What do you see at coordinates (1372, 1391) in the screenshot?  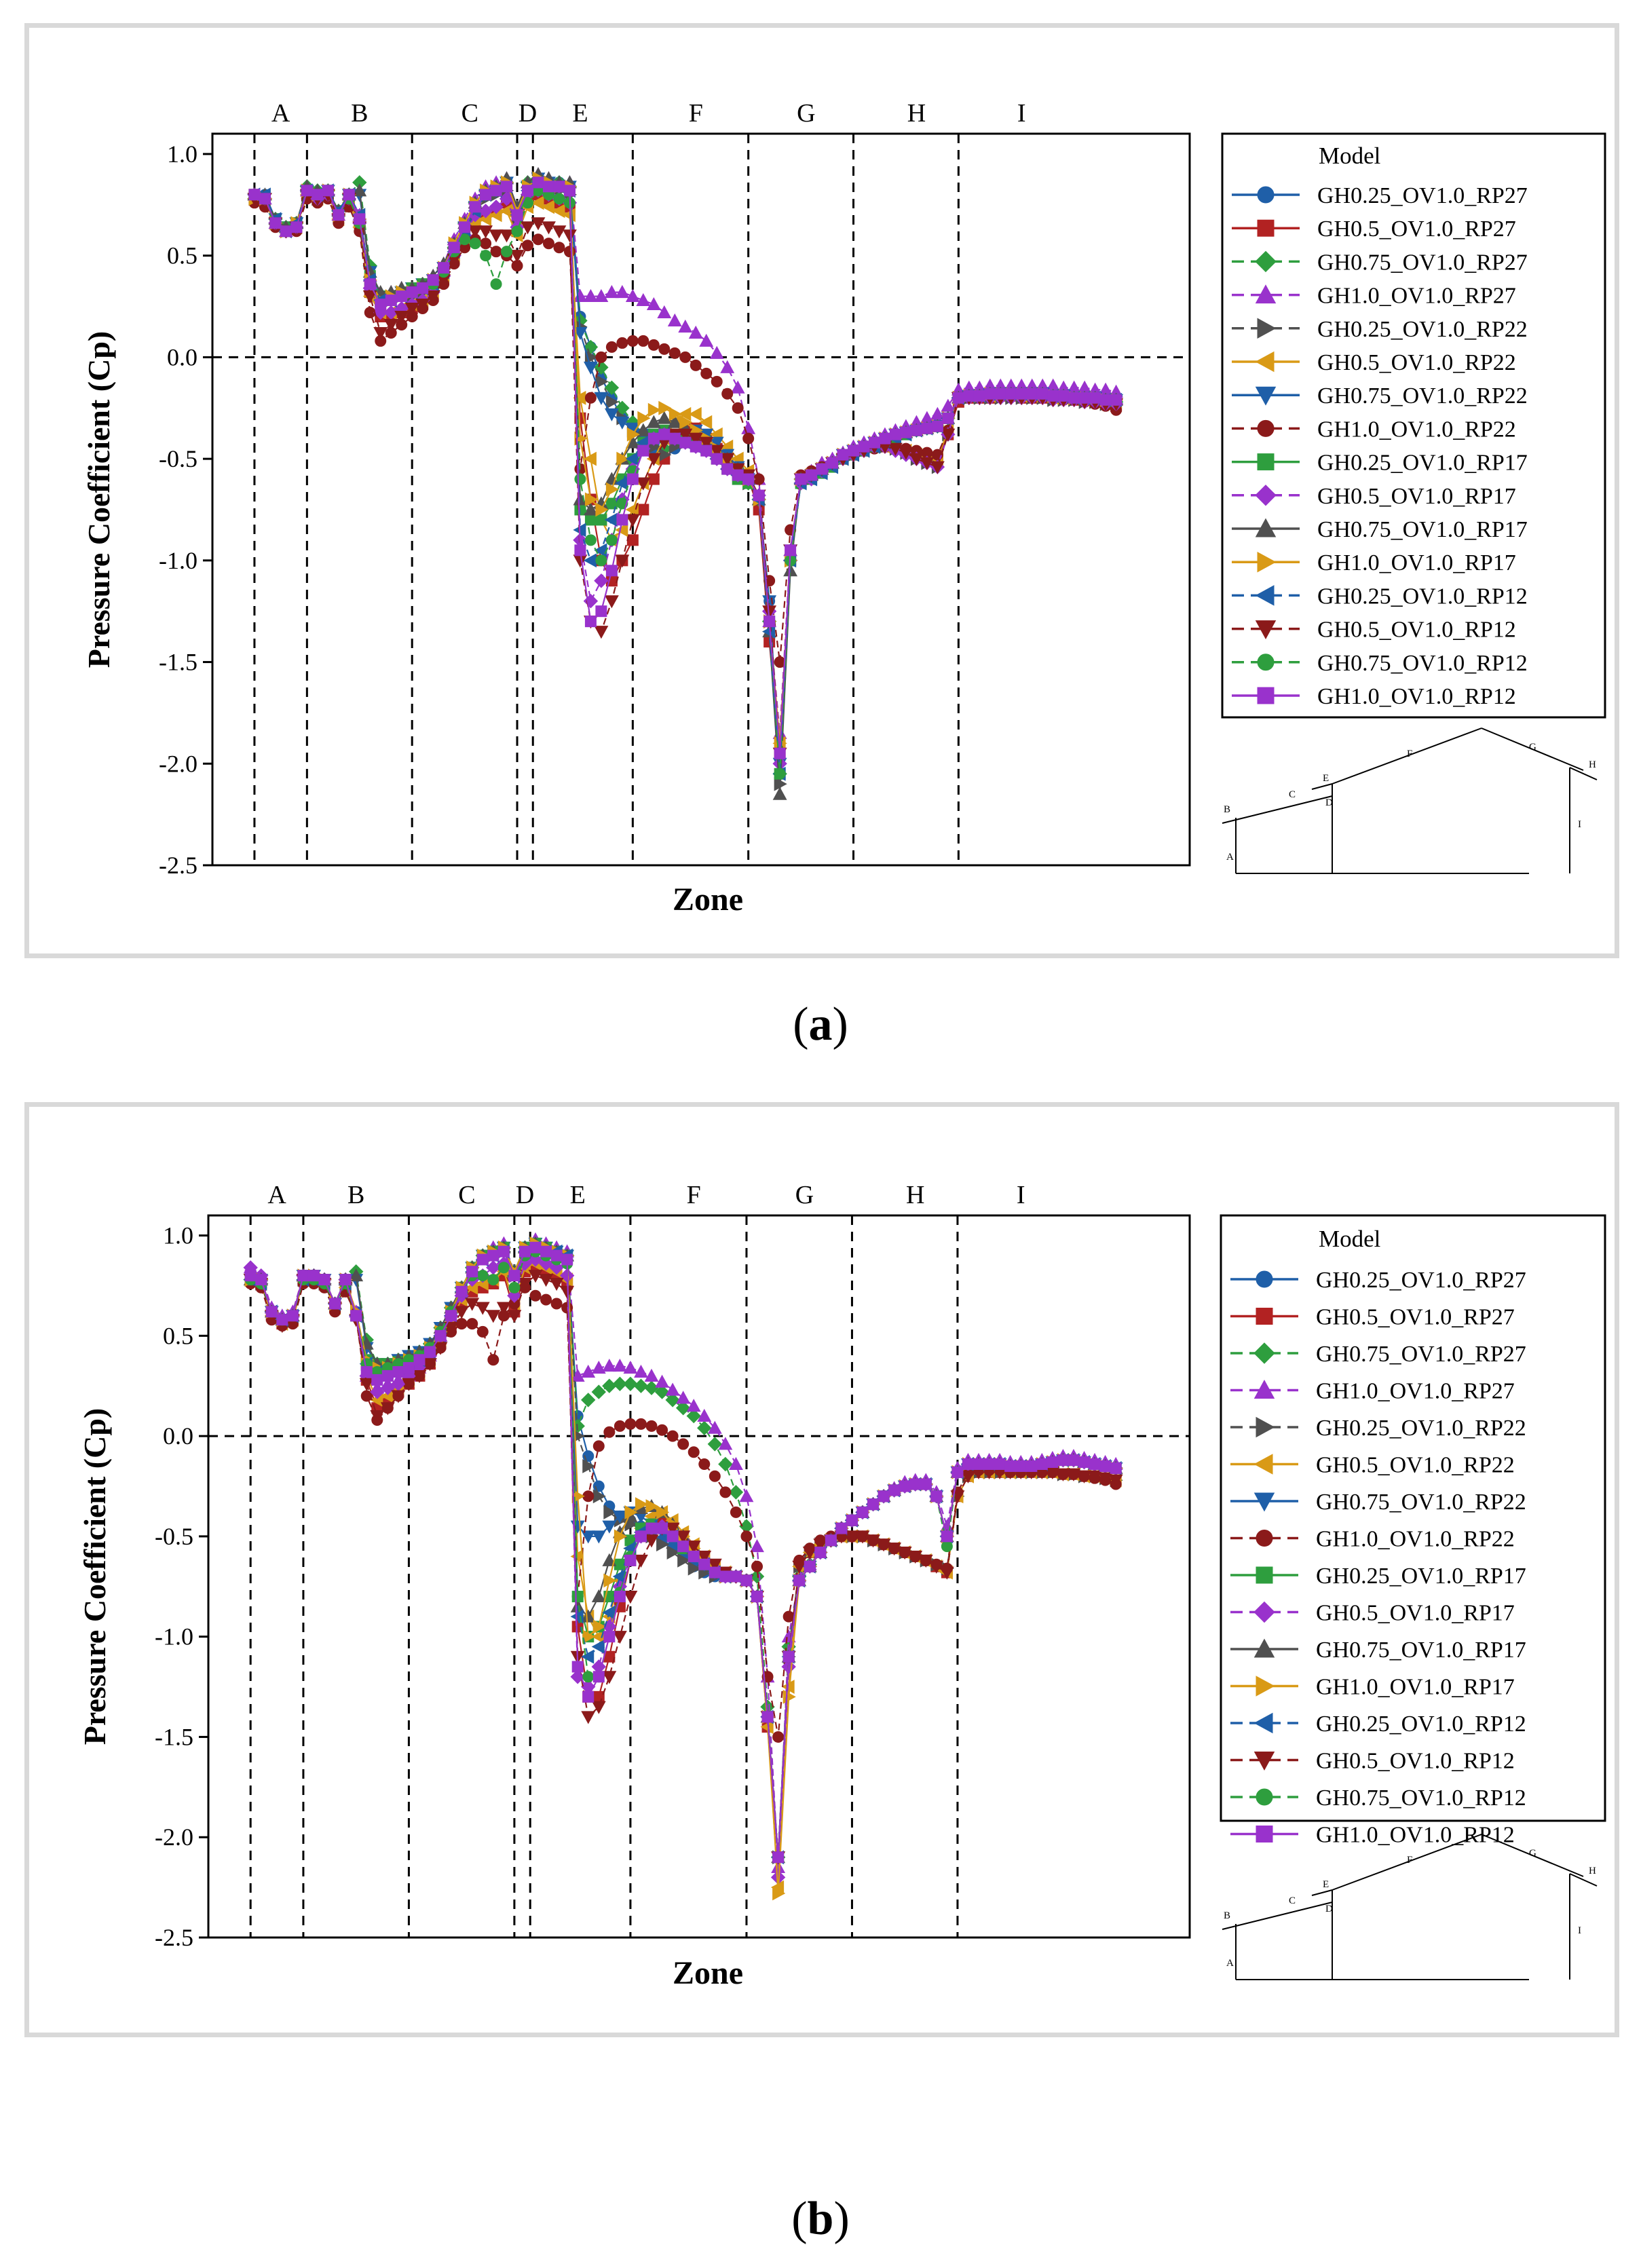 I see `legend-entry: GH1.0_OV1.0_RP27` at bounding box center [1372, 1391].